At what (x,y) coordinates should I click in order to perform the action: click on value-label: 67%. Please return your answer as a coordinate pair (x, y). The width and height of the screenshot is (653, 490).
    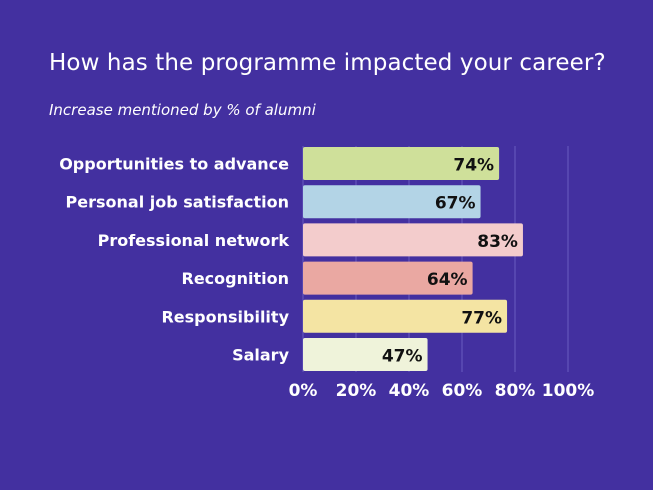
    Looking at the image, I should click on (455, 204).